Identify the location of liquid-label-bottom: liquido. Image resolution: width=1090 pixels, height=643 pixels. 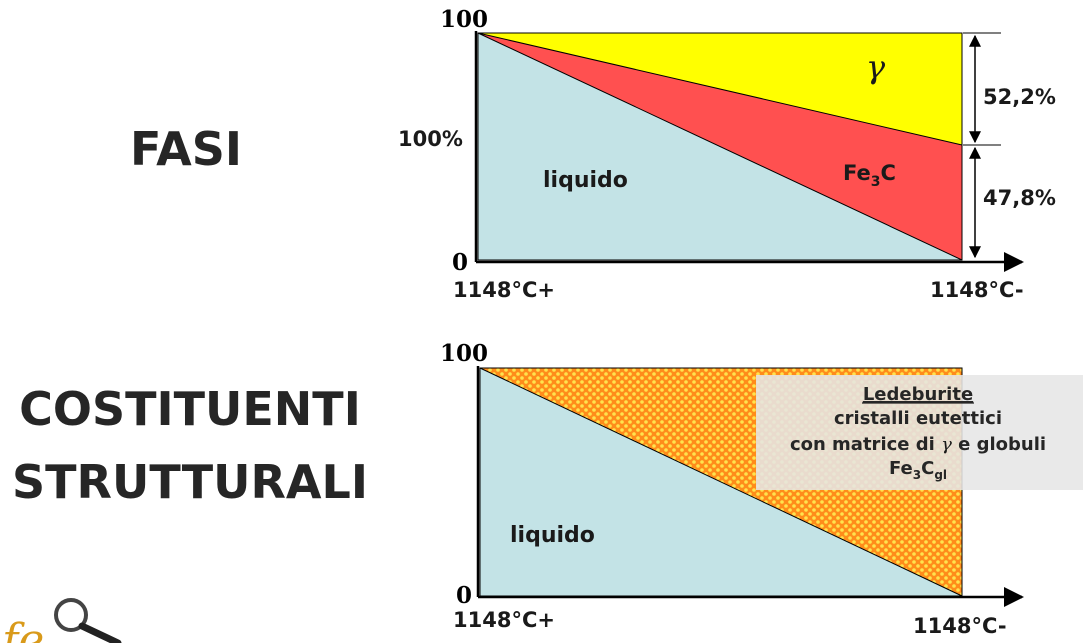
(552, 535).